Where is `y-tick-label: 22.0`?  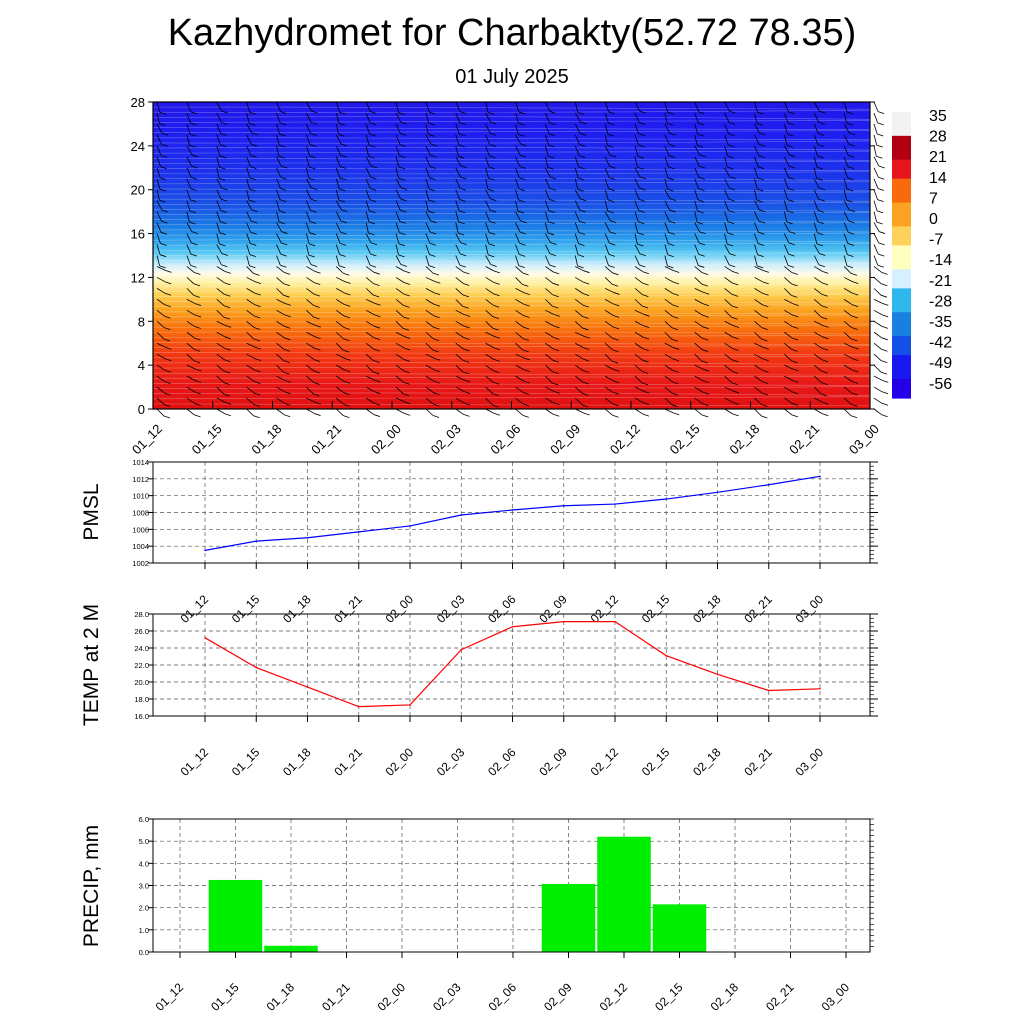
y-tick-label: 22.0 is located at coordinates (141, 665).